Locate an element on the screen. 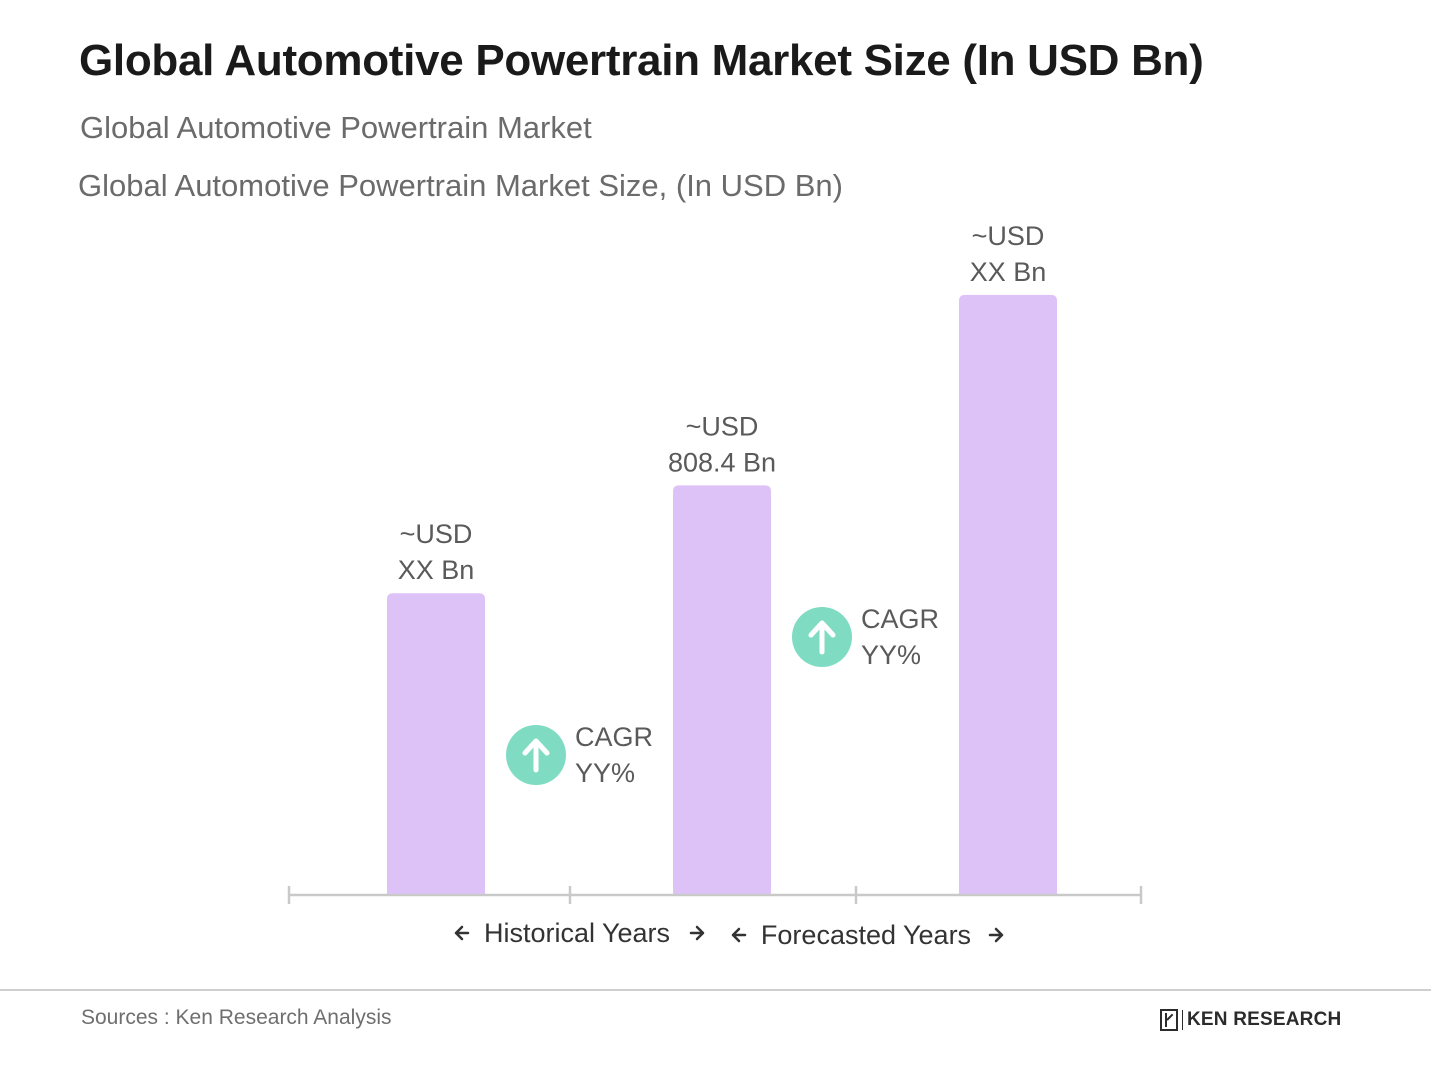 The width and height of the screenshot is (1431, 1073). source-note: Sources : Ken Research Analysis is located at coordinates (236, 1017).